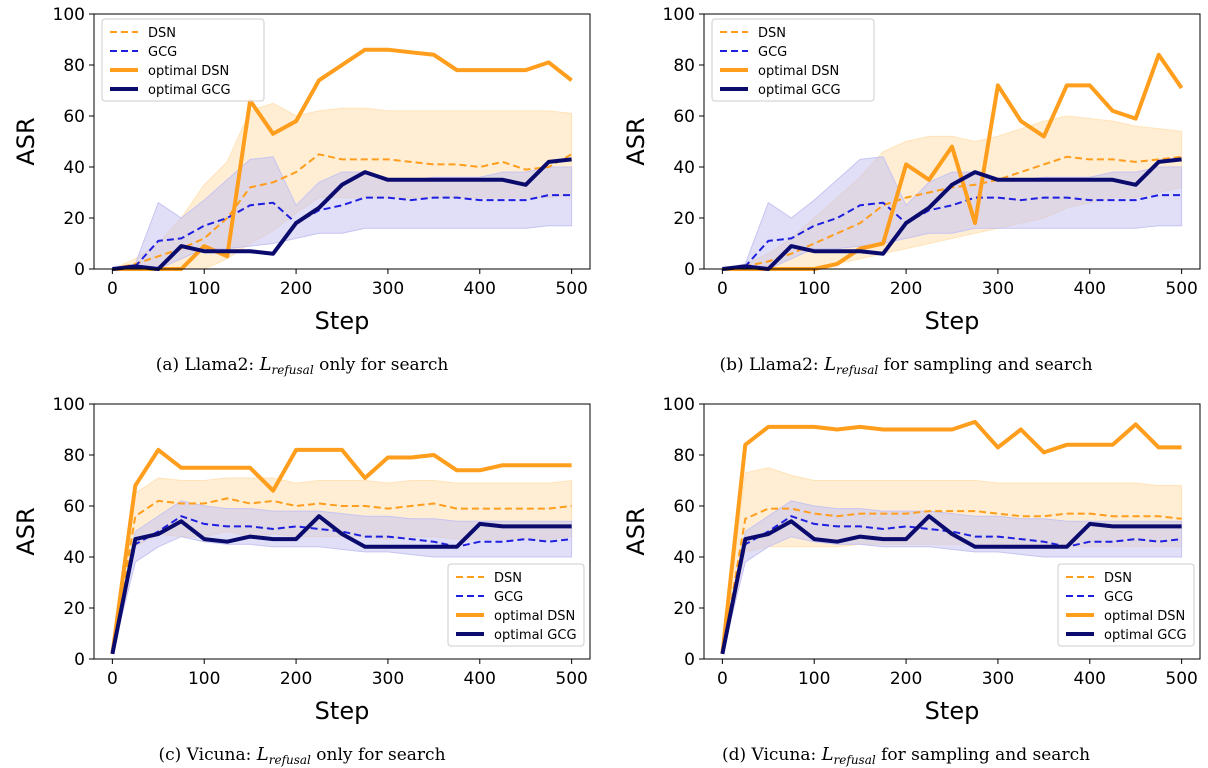  Describe the element at coordinates (827, 754) in the screenshot. I see `caption-d-symbol: L` at that location.